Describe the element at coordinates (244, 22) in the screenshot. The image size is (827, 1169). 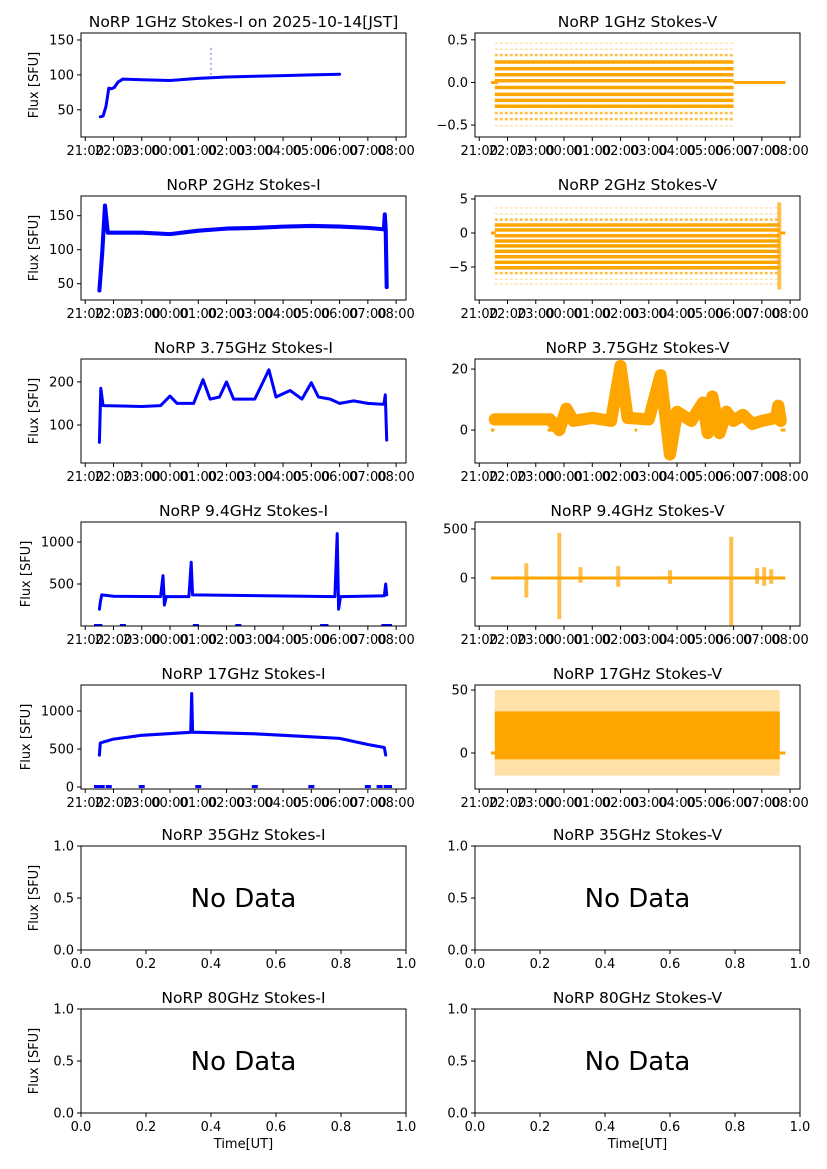
I see `panel-title: NoRP 1GHz Stokes-I on 2025-10-14[JST]` at that location.